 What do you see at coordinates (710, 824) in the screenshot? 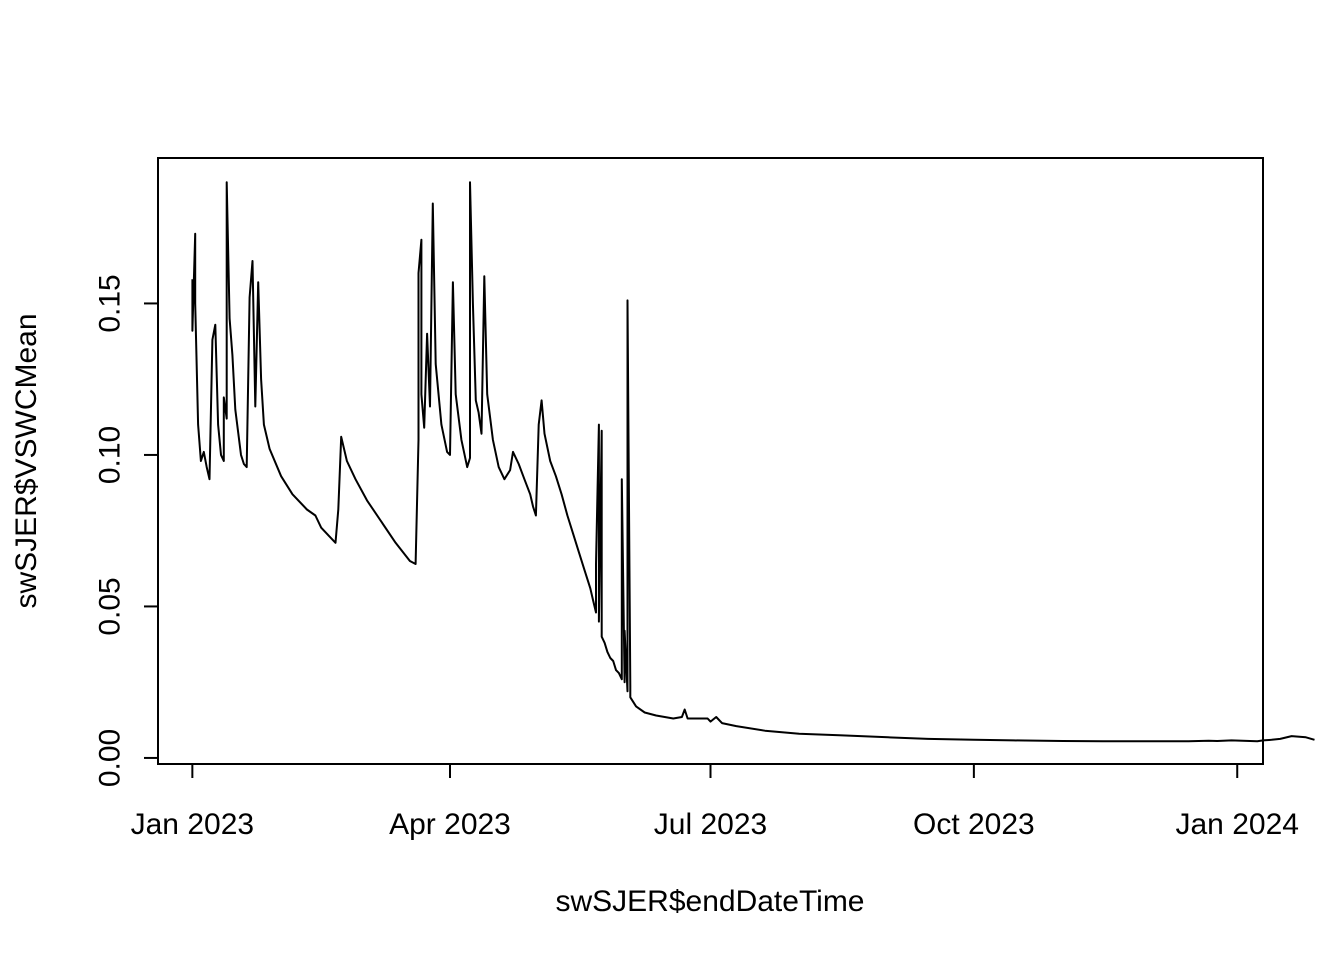
I see `x-tick-label: Jul 2023` at bounding box center [710, 824].